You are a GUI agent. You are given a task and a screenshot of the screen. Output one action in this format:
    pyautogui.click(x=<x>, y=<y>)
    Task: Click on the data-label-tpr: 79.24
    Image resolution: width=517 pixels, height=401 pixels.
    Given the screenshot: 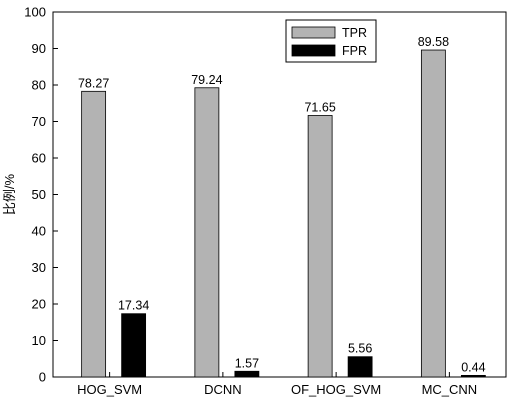 What is the action you would take?
    pyautogui.click(x=206, y=80)
    